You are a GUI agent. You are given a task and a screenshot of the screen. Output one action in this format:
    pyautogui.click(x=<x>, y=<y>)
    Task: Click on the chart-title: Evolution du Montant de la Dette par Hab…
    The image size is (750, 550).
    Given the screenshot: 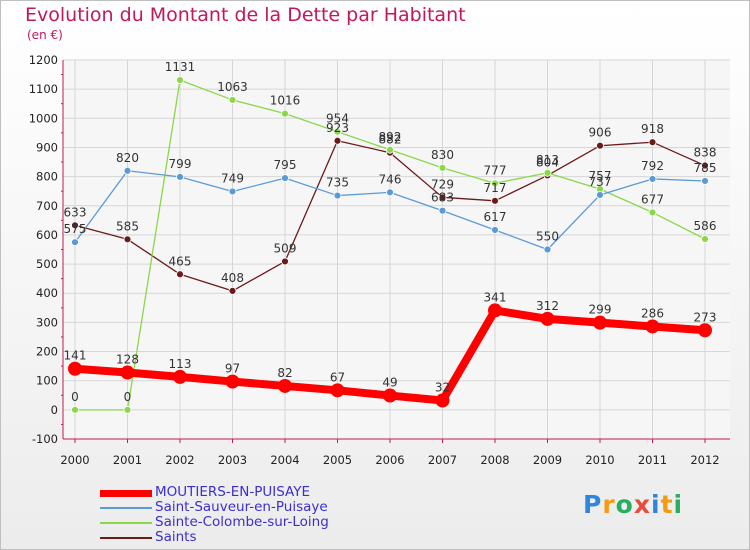 What is the action you would take?
    pyautogui.click(x=245, y=15)
    